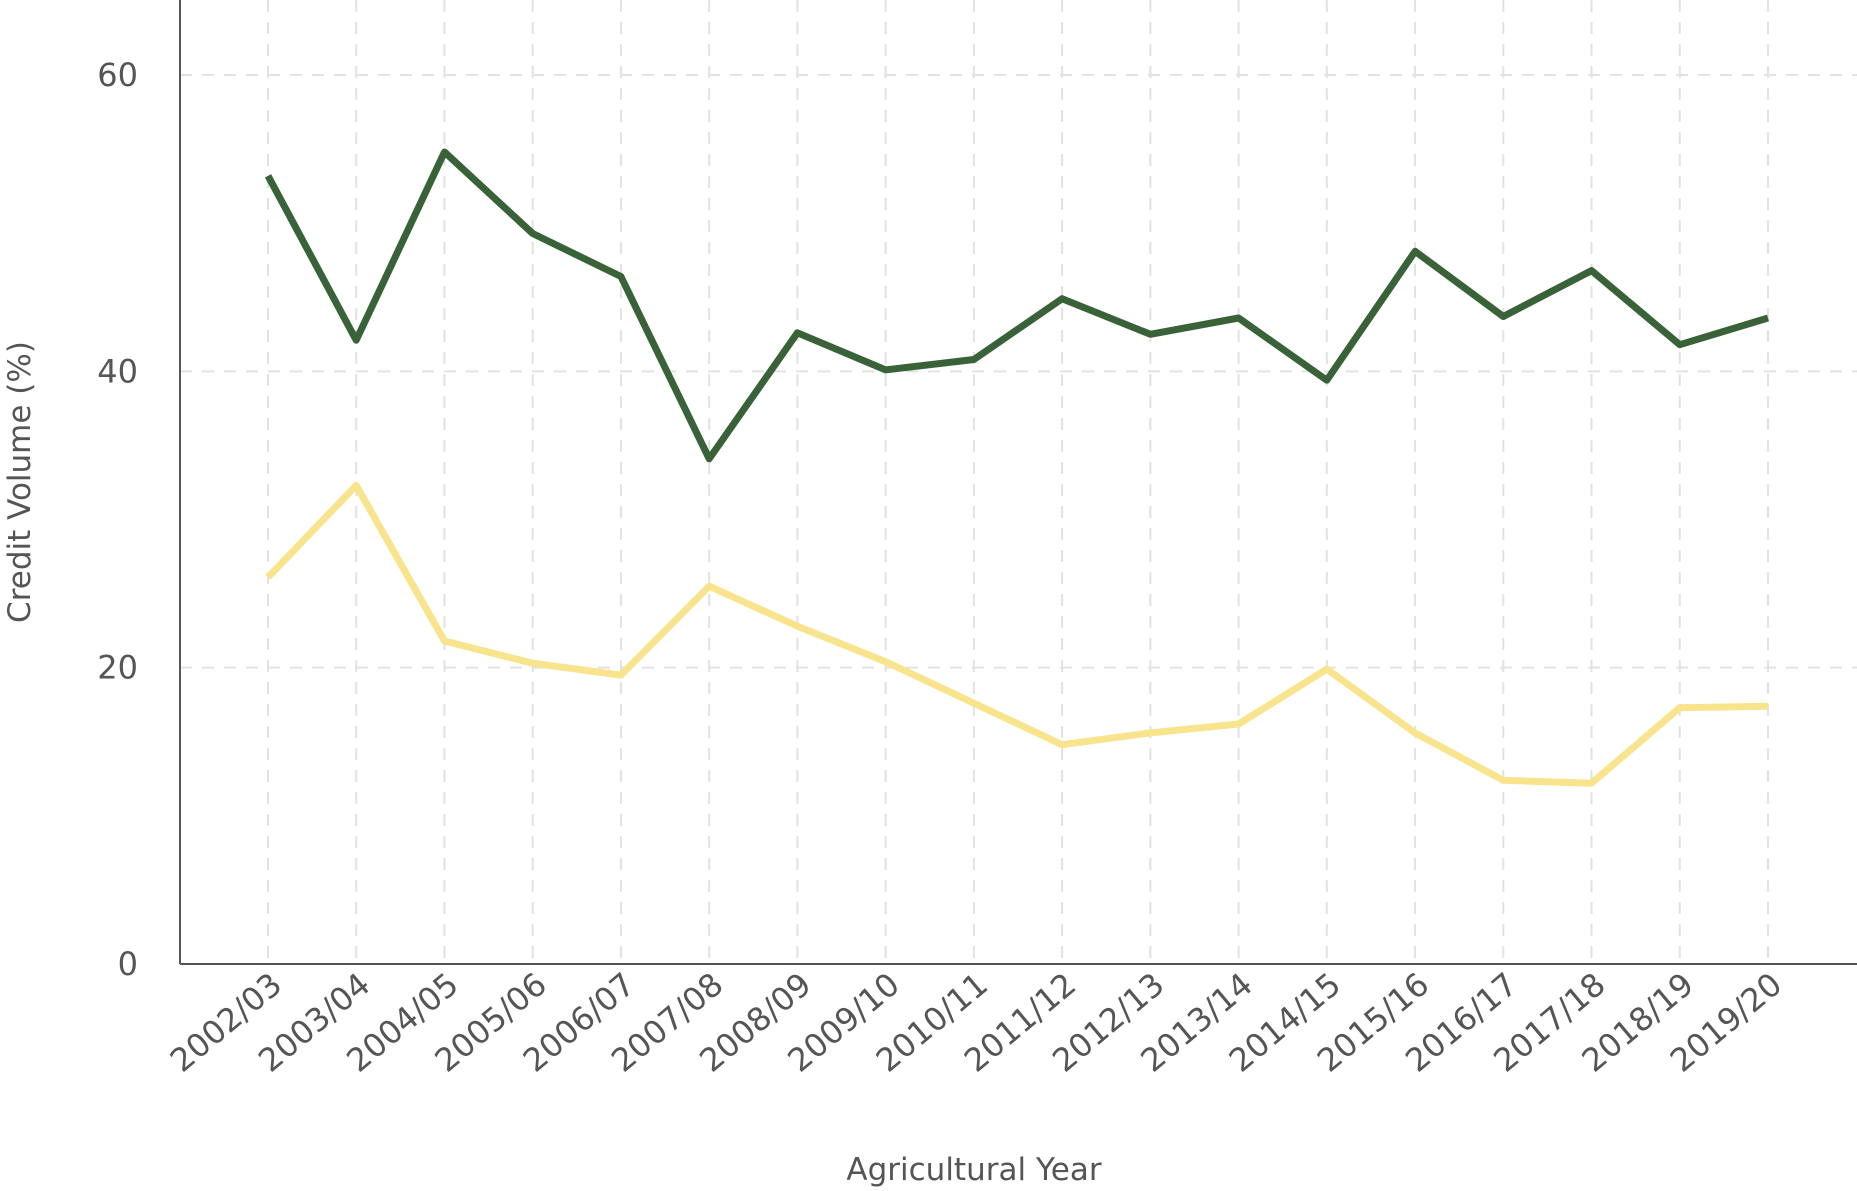 The width and height of the screenshot is (1857, 1191). What do you see at coordinates (117, 668) in the screenshot?
I see `y-tick-label: 20` at bounding box center [117, 668].